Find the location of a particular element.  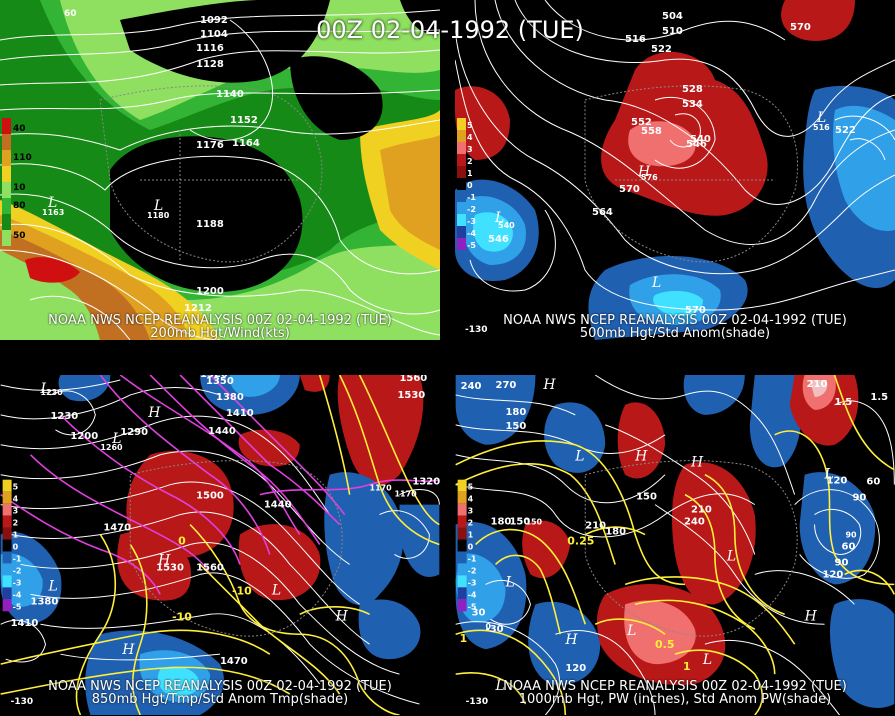

panel-caption-field: 200mb Hgt/Wind(kts) is located at coordinates (220, 333).